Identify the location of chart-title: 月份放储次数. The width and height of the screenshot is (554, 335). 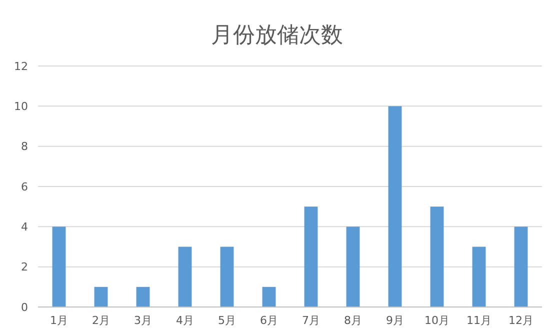
(277, 35).